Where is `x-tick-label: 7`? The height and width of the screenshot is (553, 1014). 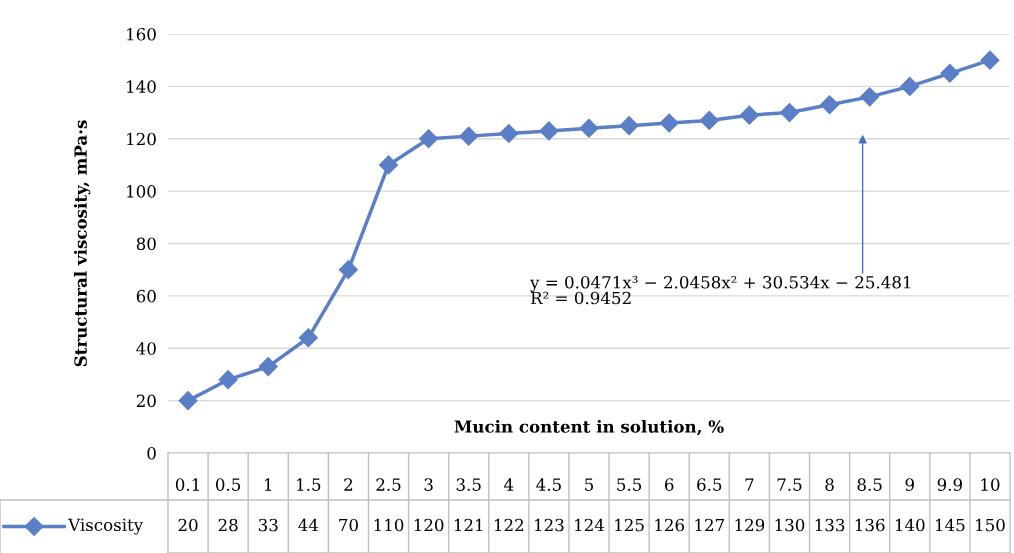
x-tick-label: 7 is located at coordinates (749, 484).